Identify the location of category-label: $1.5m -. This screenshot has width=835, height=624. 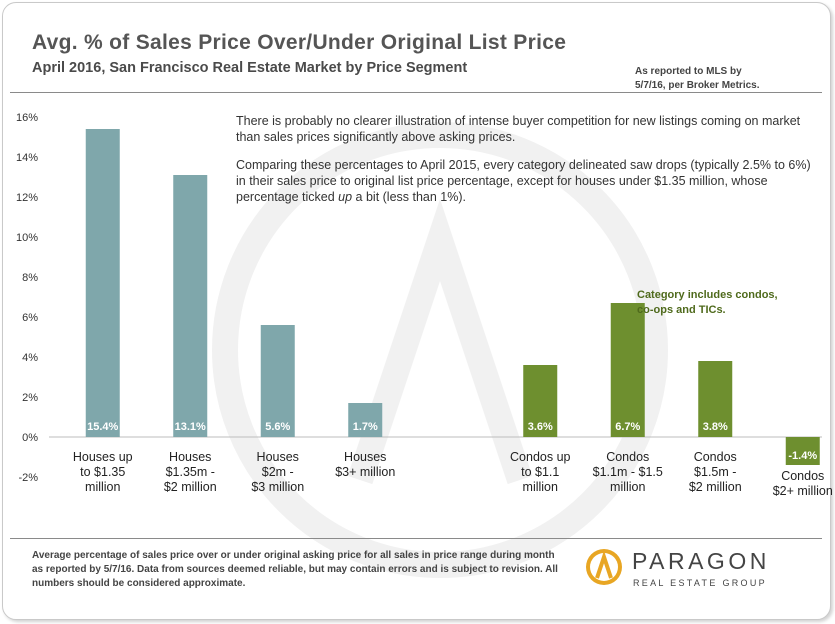
(715, 472).